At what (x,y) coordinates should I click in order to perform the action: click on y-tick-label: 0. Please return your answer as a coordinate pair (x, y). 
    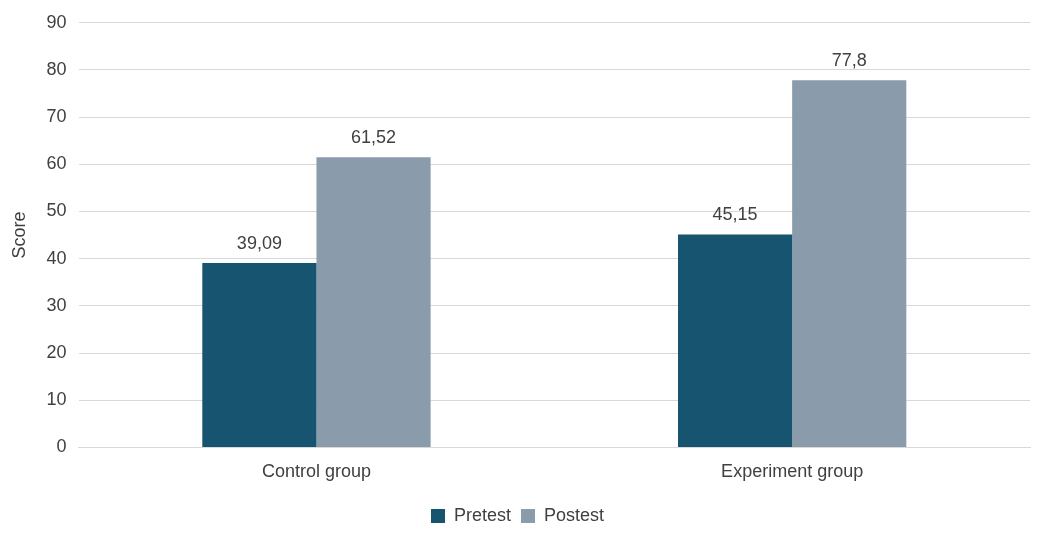
    Looking at the image, I should click on (61, 446).